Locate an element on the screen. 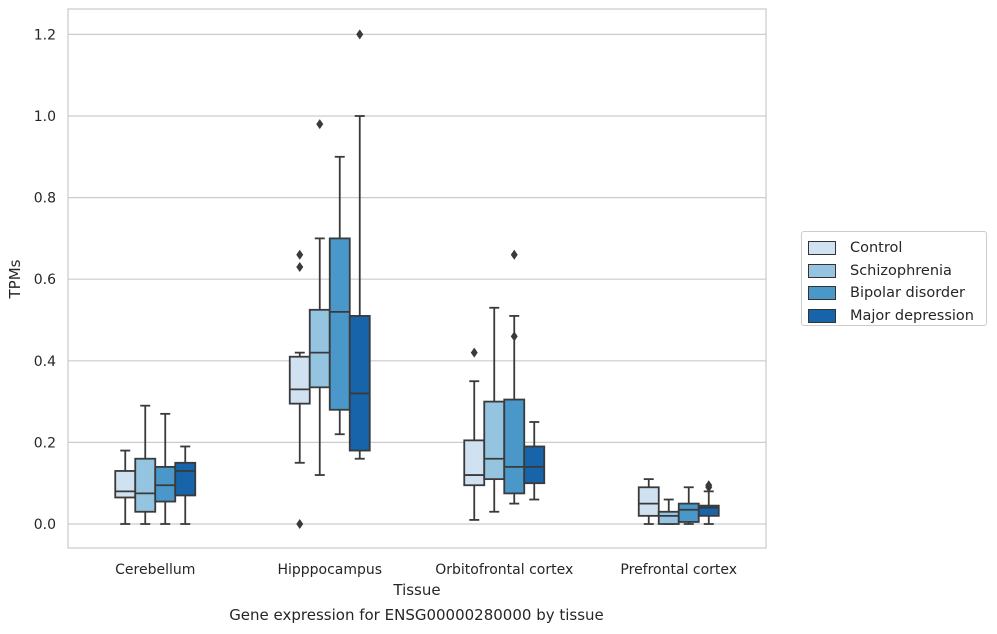 The height and width of the screenshot is (634, 997). legend-item: Major depression is located at coordinates (897, 316).